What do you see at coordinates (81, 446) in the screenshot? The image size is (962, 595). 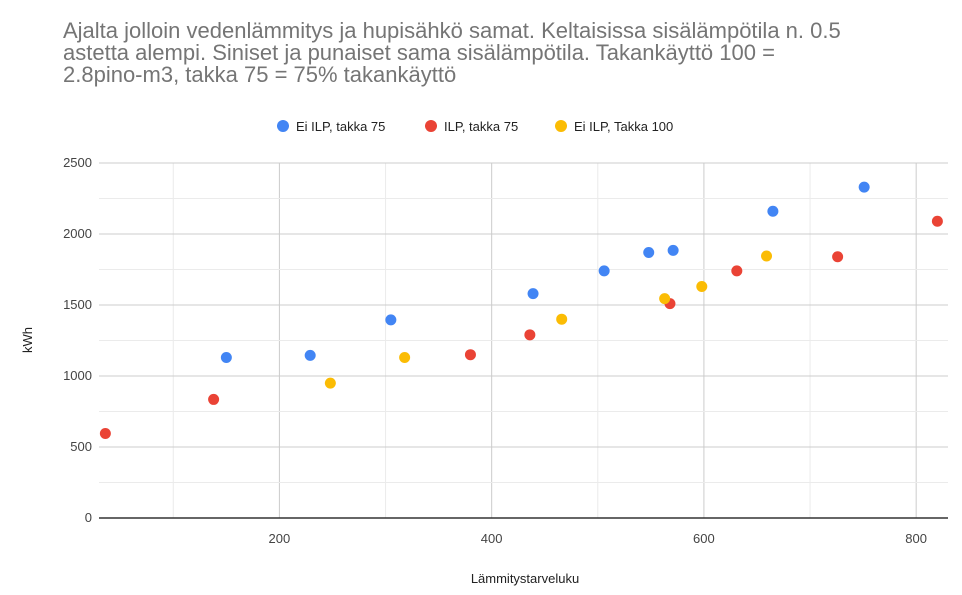 I see `y-tick-label: 500` at bounding box center [81, 446].